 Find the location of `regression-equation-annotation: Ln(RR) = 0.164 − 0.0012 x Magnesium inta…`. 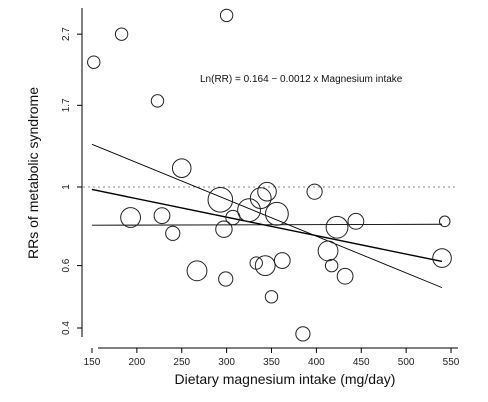

regression-equation-annotation: Ln(RR) = 0.164 − 0.0012 x Magnesium inta… is located at coordinates (301, 79).